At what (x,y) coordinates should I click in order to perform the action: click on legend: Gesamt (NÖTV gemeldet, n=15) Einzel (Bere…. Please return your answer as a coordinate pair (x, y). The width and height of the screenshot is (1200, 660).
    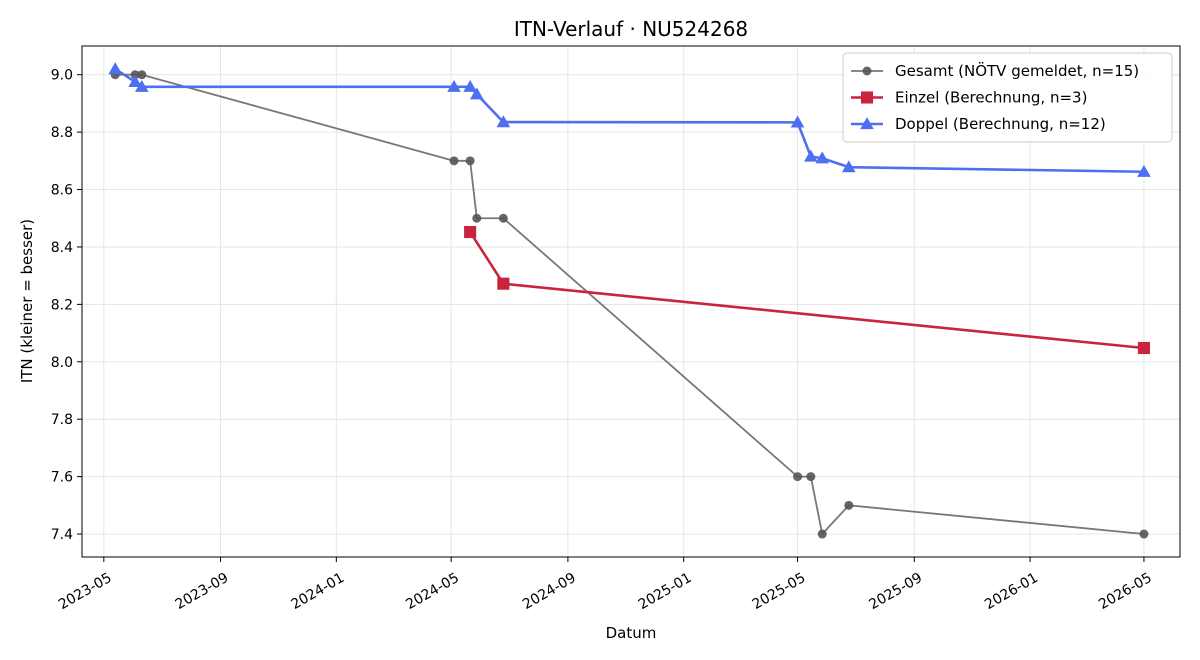
    Looking at the image, I should click on (1007, 97).